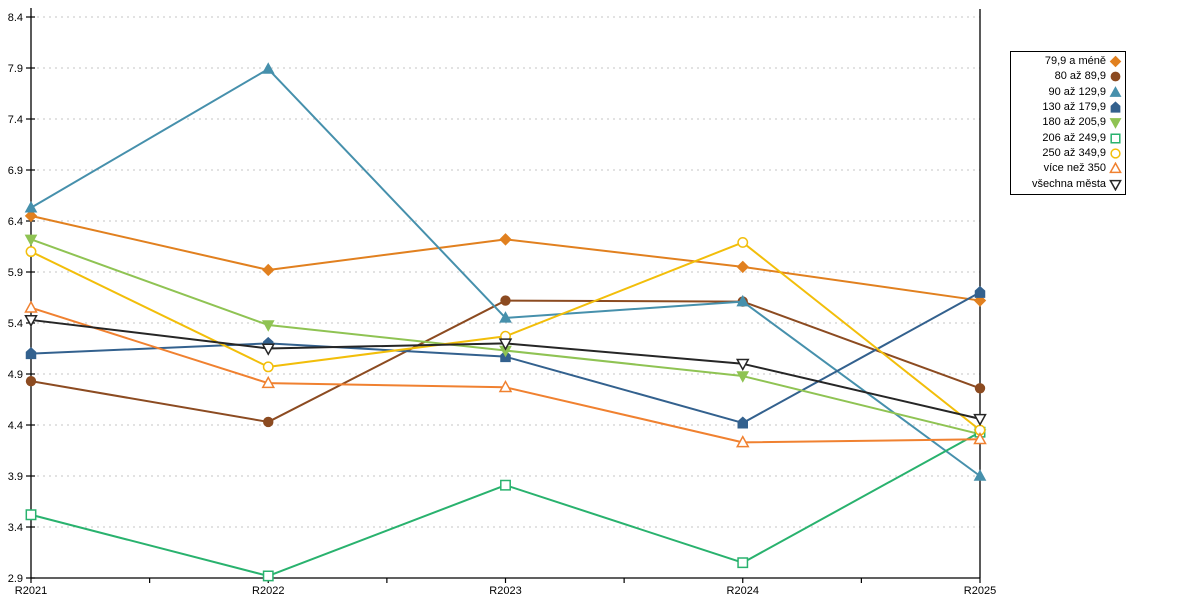 The image size is (1200, 600). What do you see at coordinates (1115, 138) in the screenshot?
I see `square-legend-icon` at bounding box center [1115, 138].